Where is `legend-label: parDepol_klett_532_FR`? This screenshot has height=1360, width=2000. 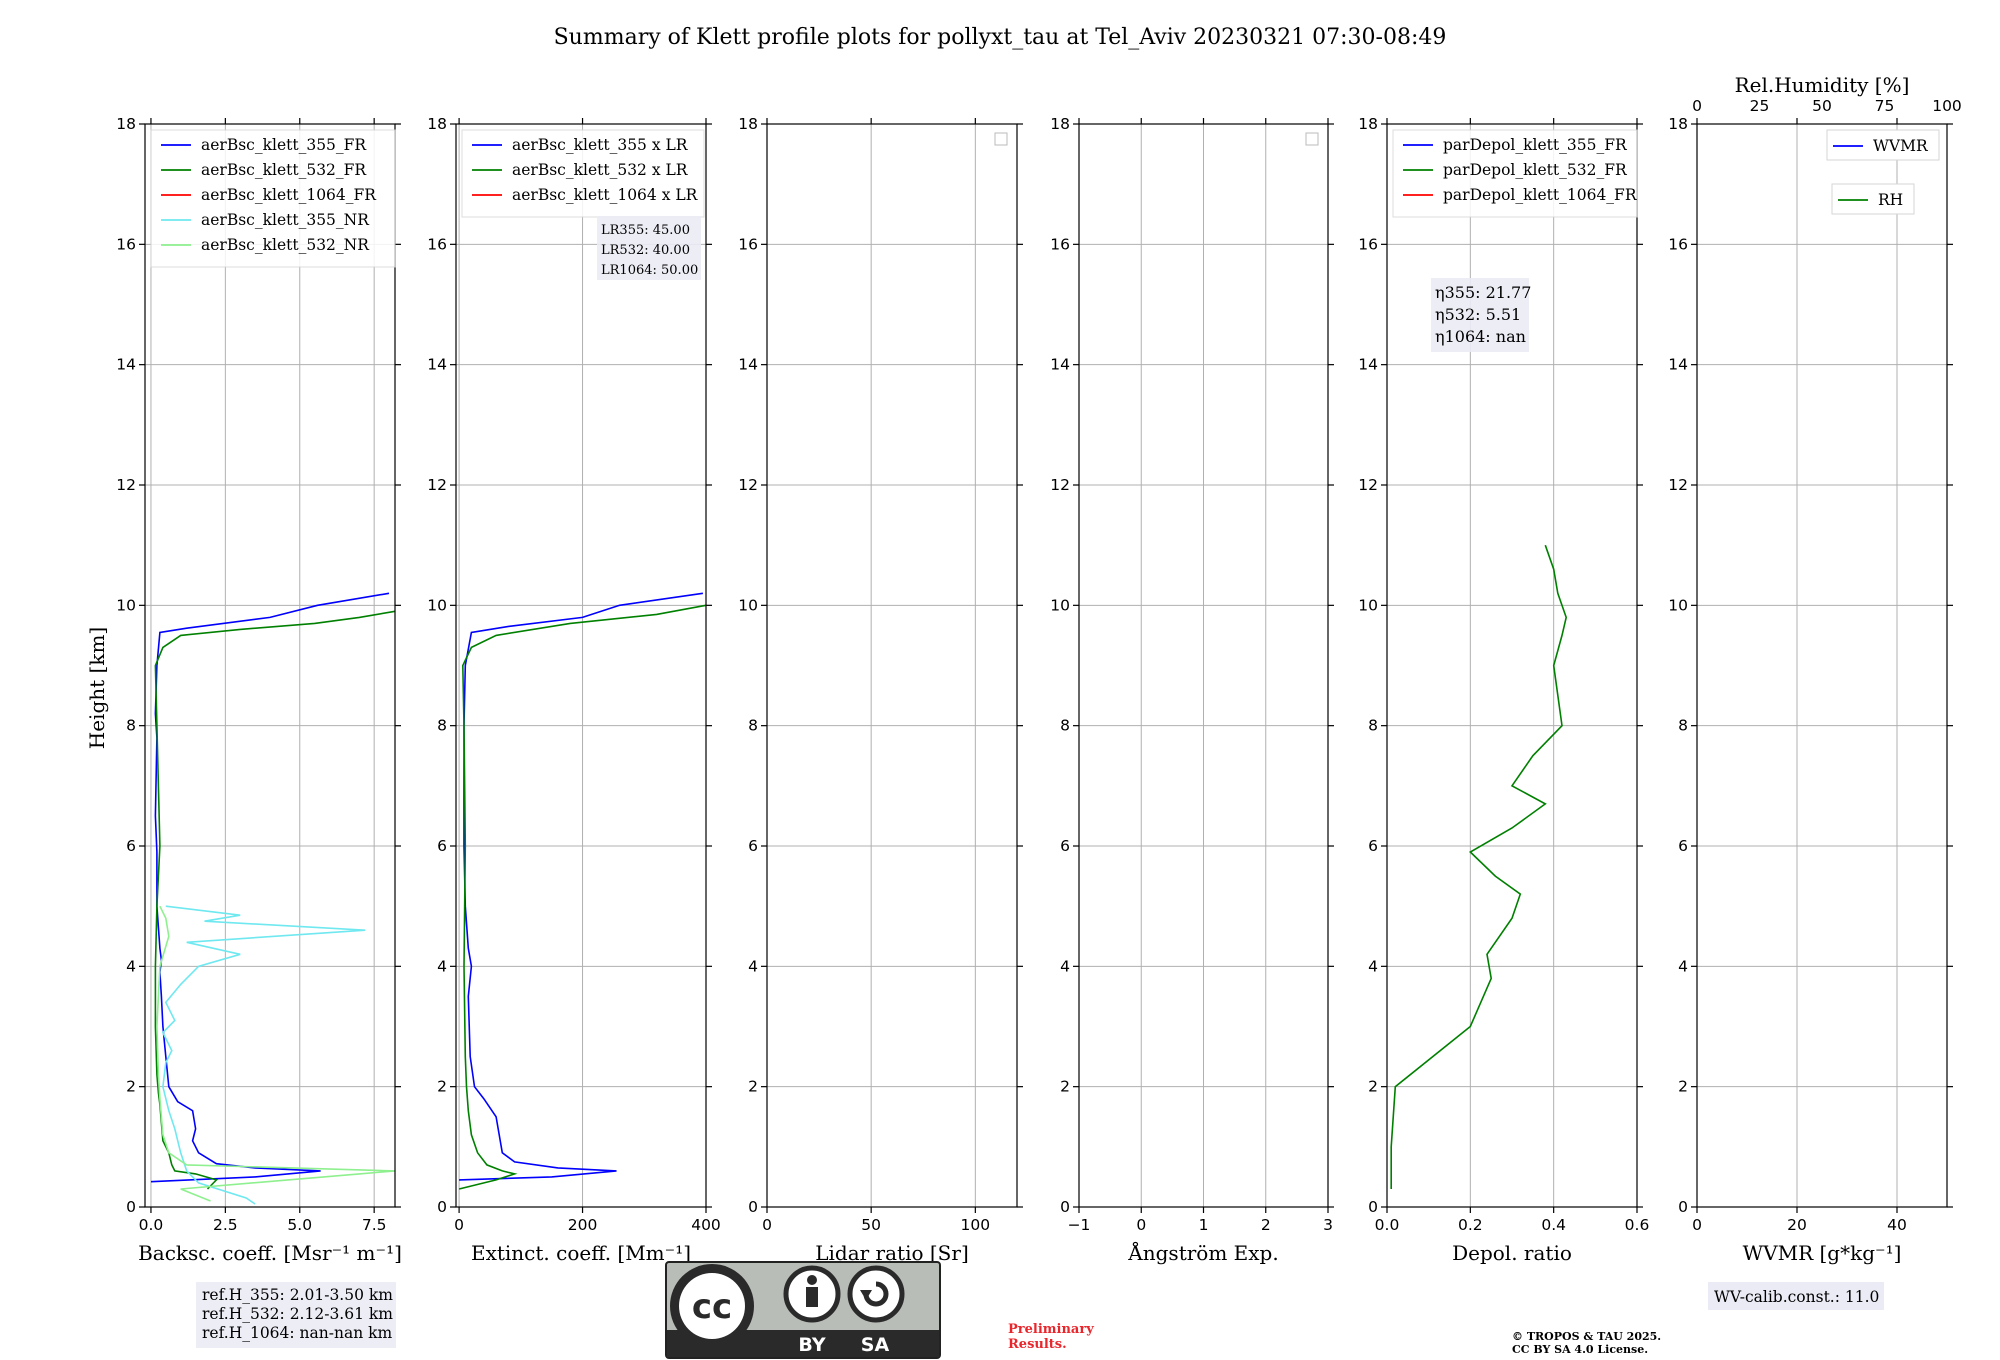 legend-label: parDepol_klett_532_FR is located at coordinates (1535, 170).